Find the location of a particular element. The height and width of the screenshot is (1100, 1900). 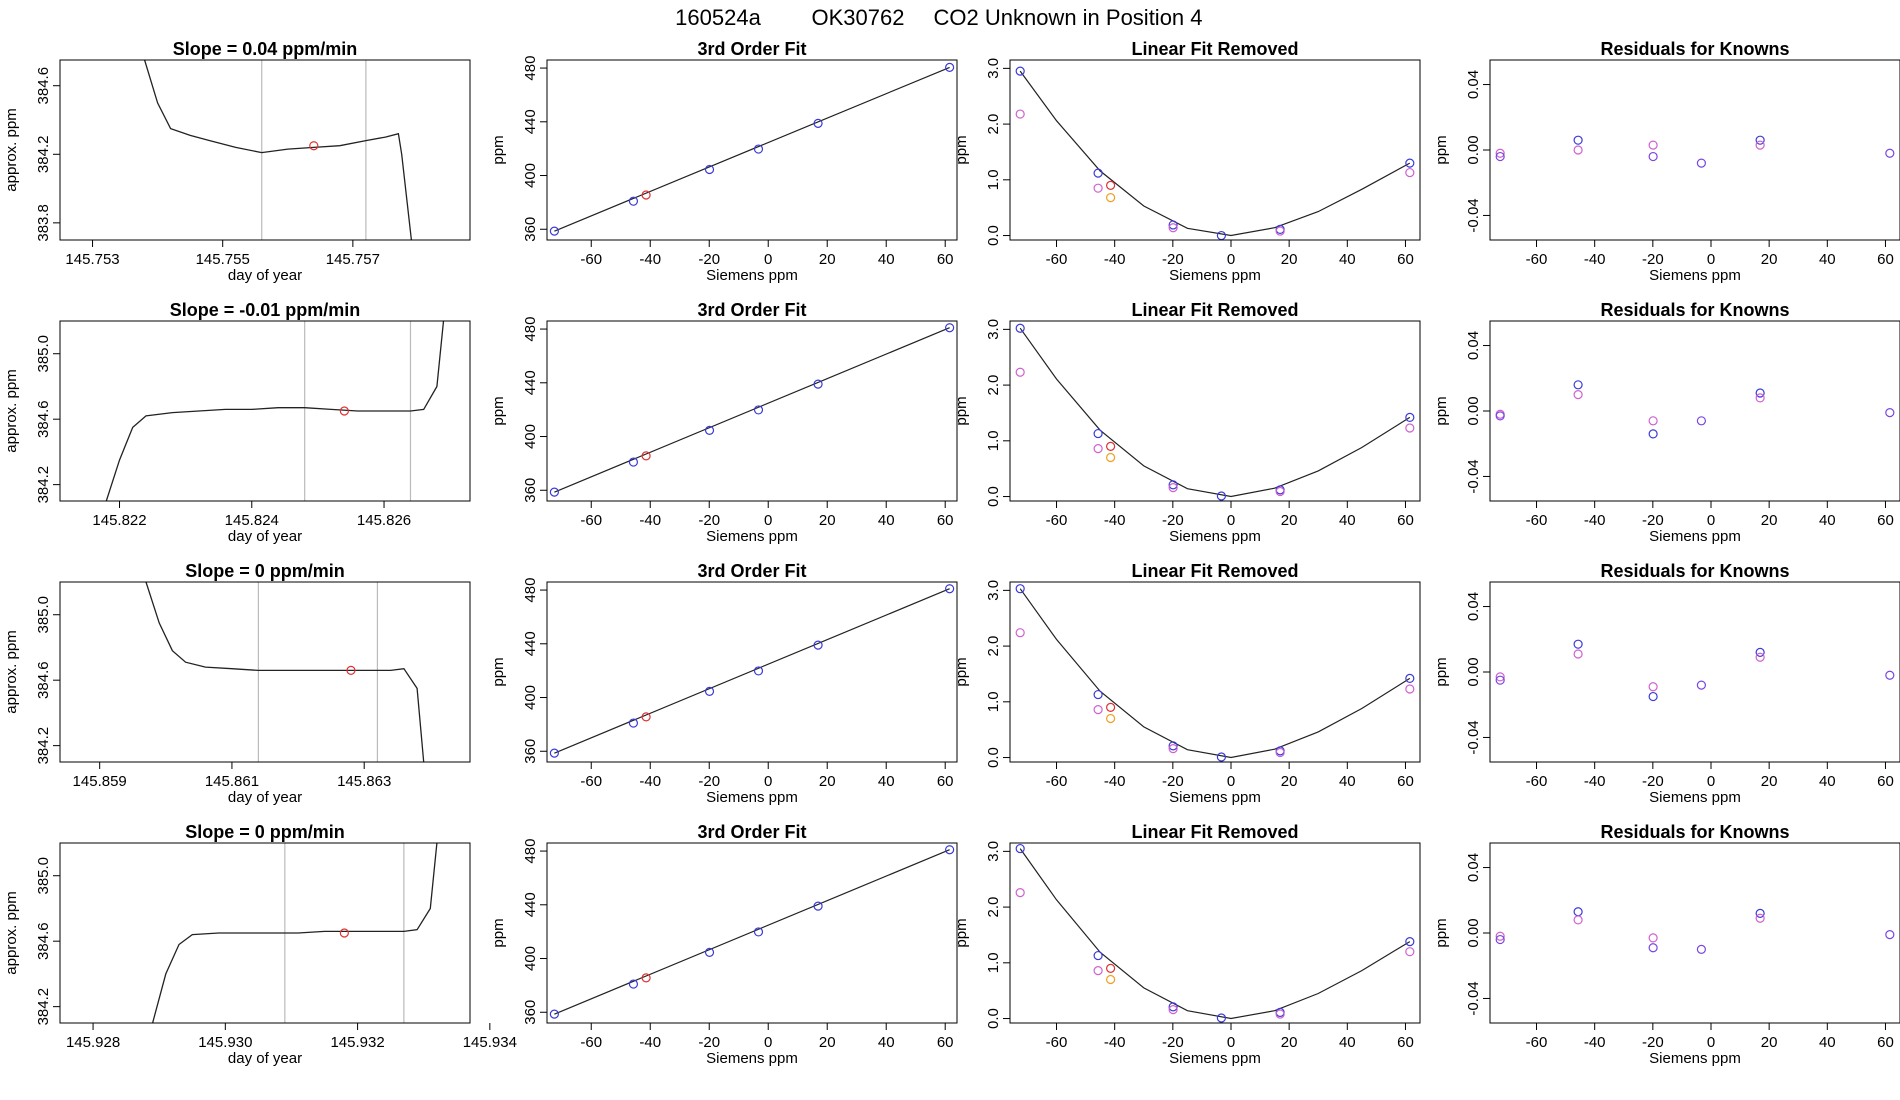

x-tick-label: 145.861 is located at coordinates (232, 781).